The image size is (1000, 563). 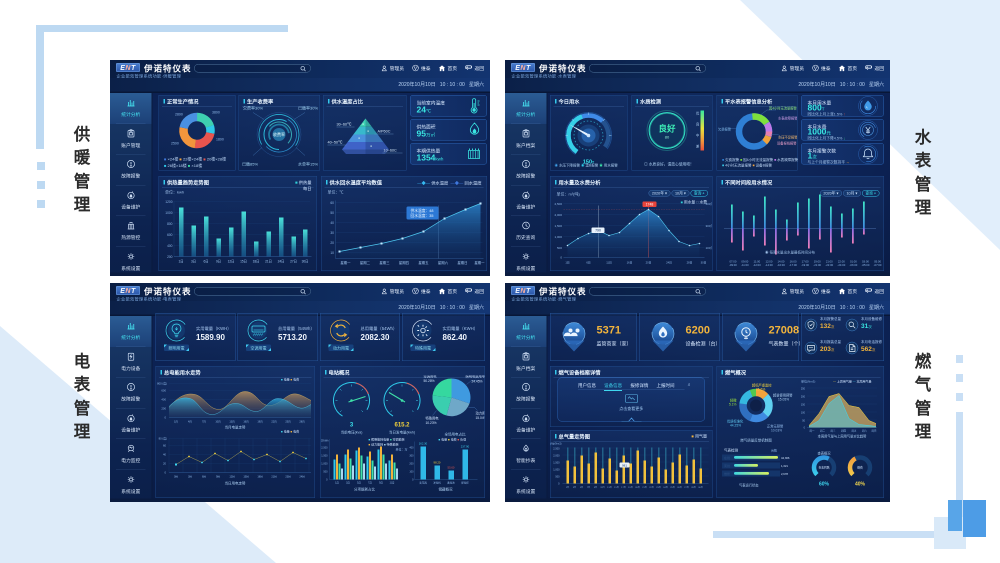 I want to click on svg-text: 30, so click(x=332, y=233).